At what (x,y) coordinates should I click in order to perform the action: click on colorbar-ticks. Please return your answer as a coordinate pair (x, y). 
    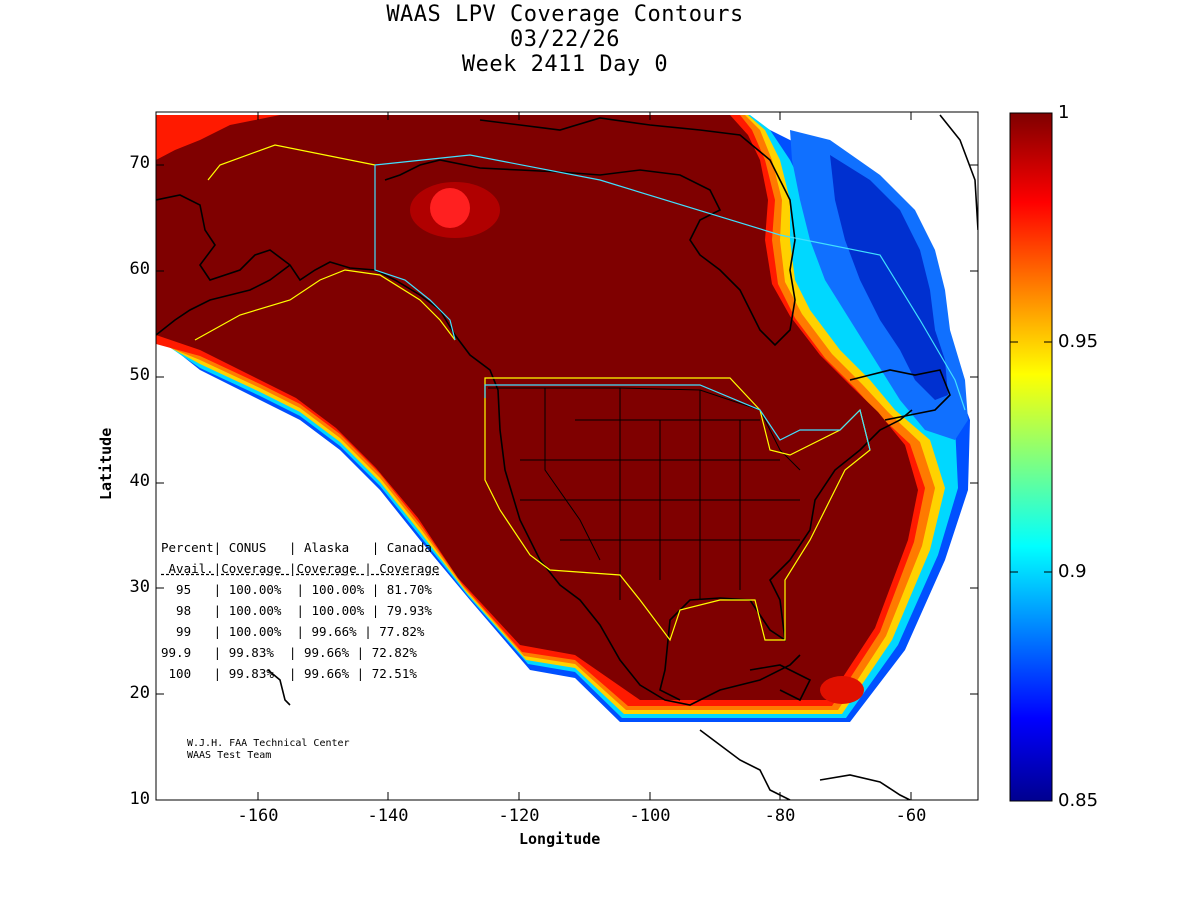
    Looking at the image, I should click on (1031, 457).